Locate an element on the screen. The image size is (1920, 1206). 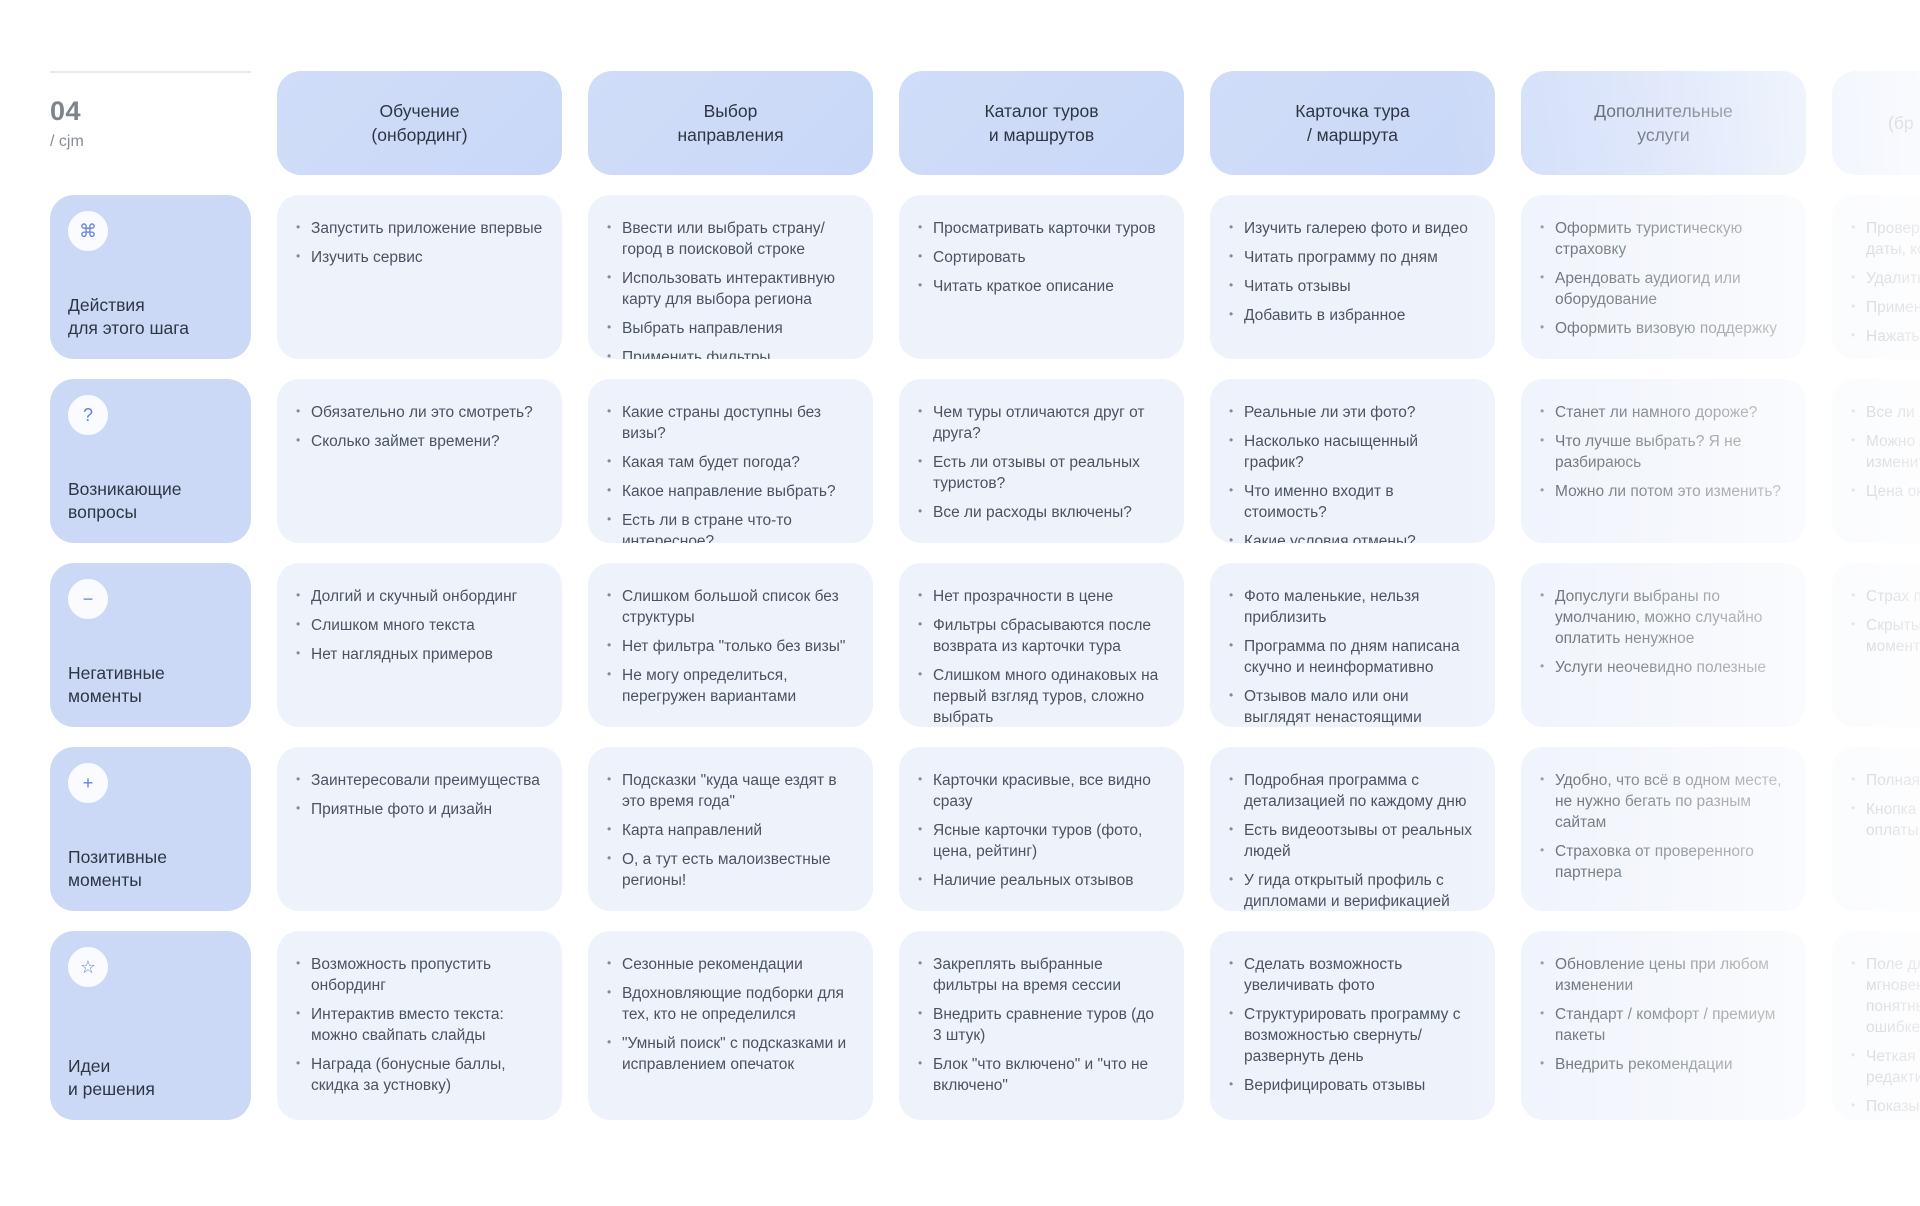
bullet-item: Блок "что включено" и "что не включено" is located at coordinates (1041, 1075).